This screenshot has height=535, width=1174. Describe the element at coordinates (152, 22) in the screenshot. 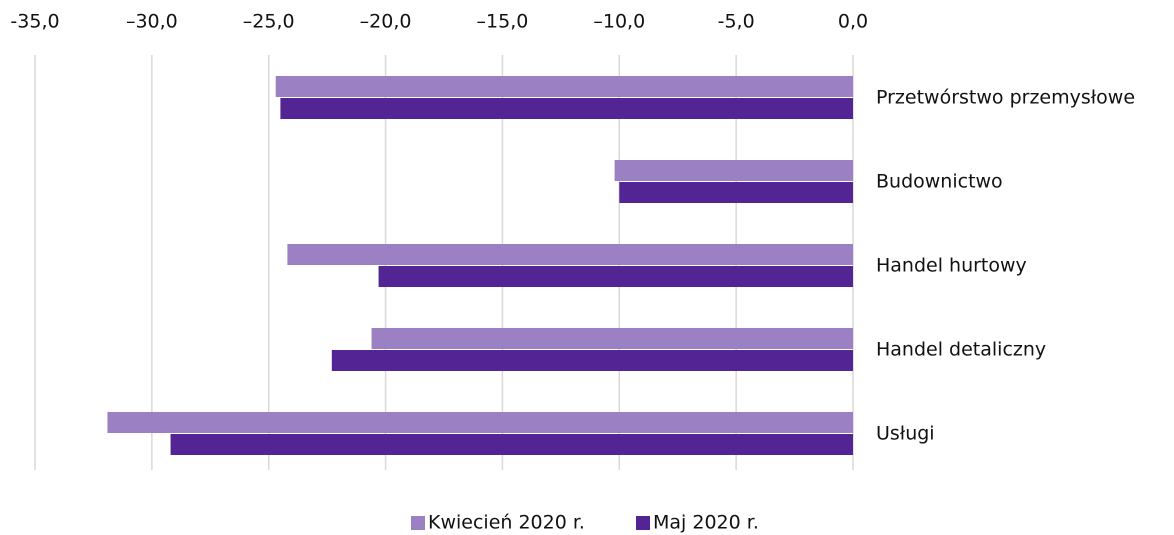

I see `x-tick-label: –30,0` at that location.